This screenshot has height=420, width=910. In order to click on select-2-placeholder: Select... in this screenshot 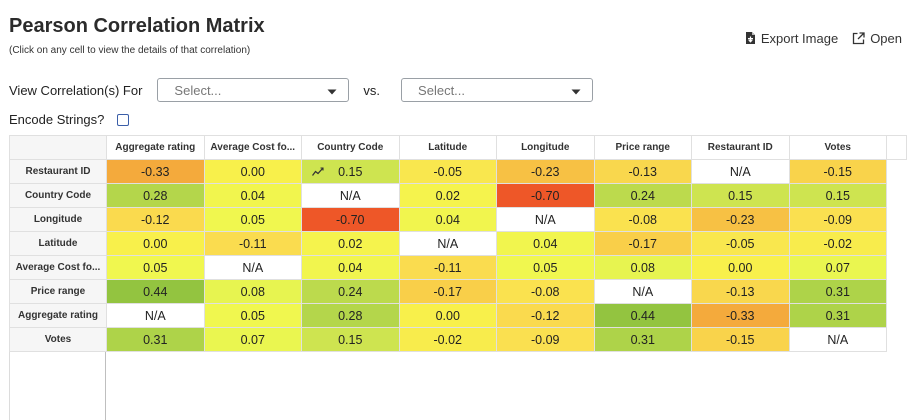, I will do `click(442, 90)`.